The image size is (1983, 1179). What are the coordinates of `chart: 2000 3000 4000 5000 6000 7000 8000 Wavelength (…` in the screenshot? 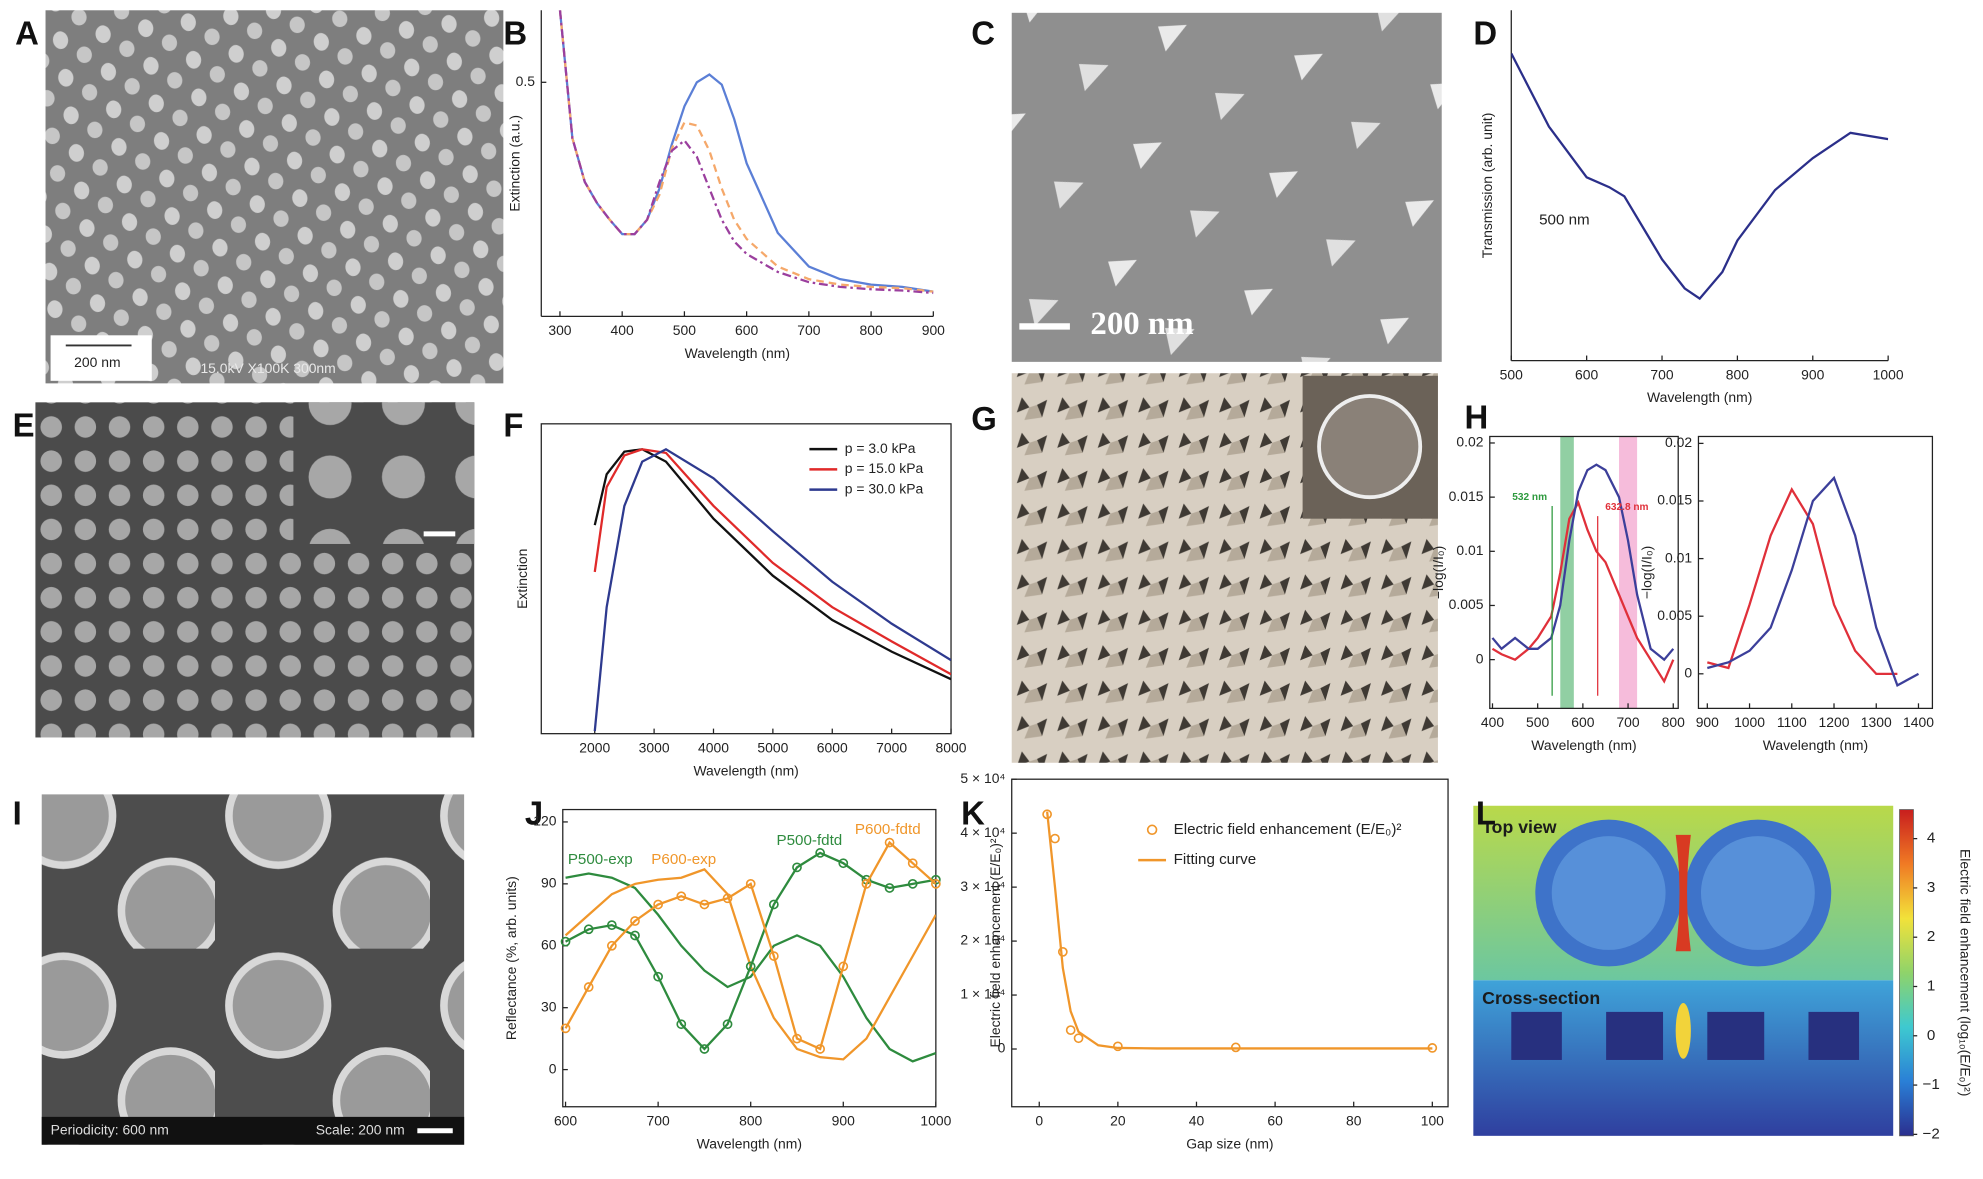 It's located at (740, 600).